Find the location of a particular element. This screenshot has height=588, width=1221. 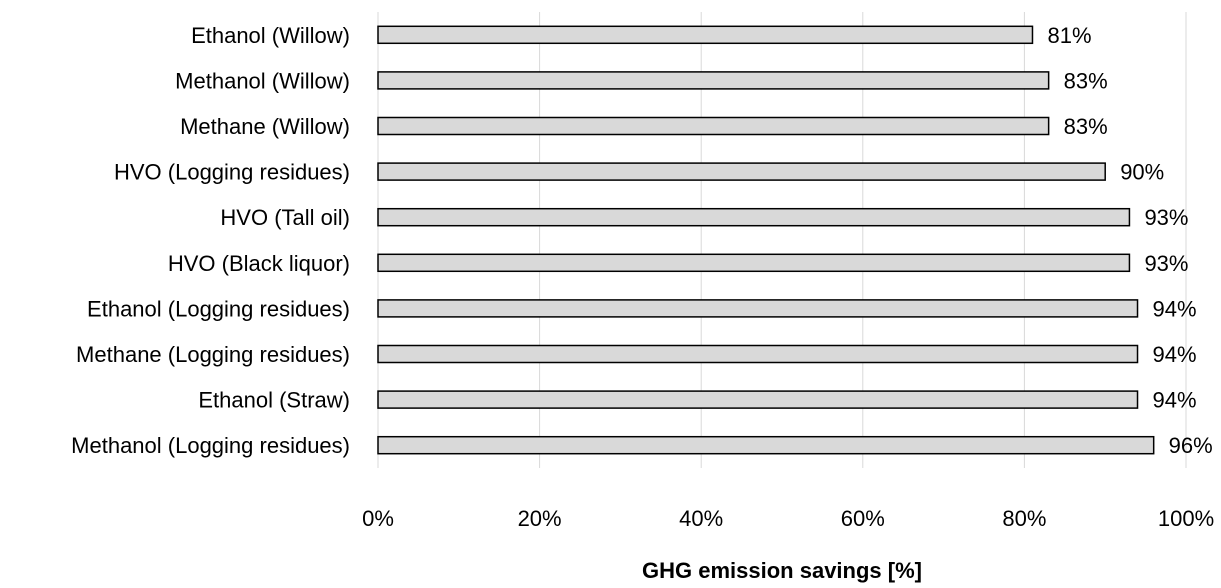

category-label: Methanol (Logging residues) is located at coordinates (210, 445).